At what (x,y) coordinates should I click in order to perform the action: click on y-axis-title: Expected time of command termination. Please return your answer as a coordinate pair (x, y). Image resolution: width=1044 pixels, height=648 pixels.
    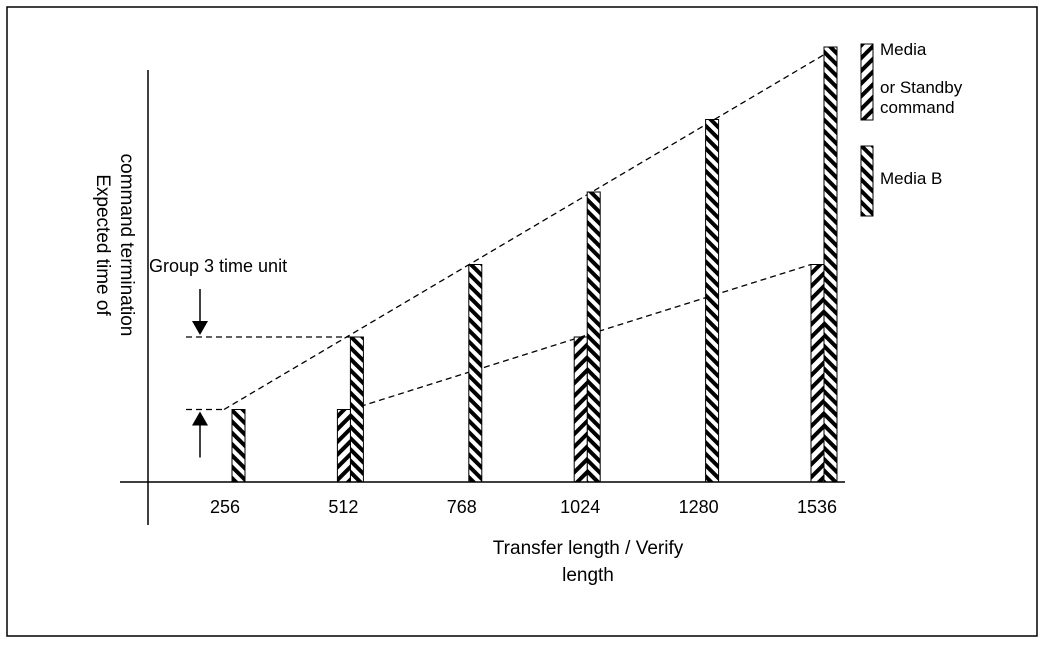
    Looking at the image, I should click on (114, 245).